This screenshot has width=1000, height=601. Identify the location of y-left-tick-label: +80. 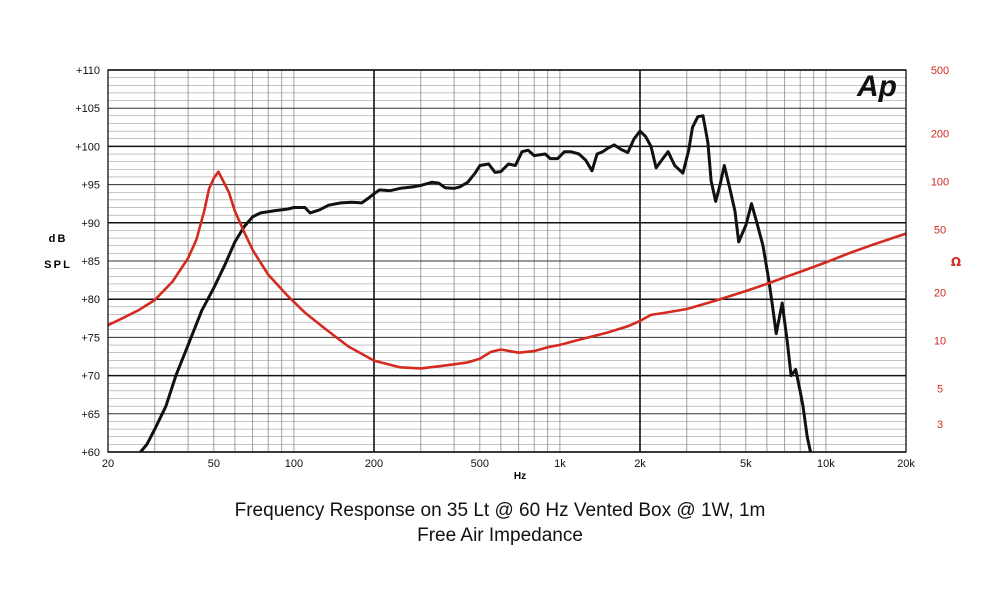
(90, 300).